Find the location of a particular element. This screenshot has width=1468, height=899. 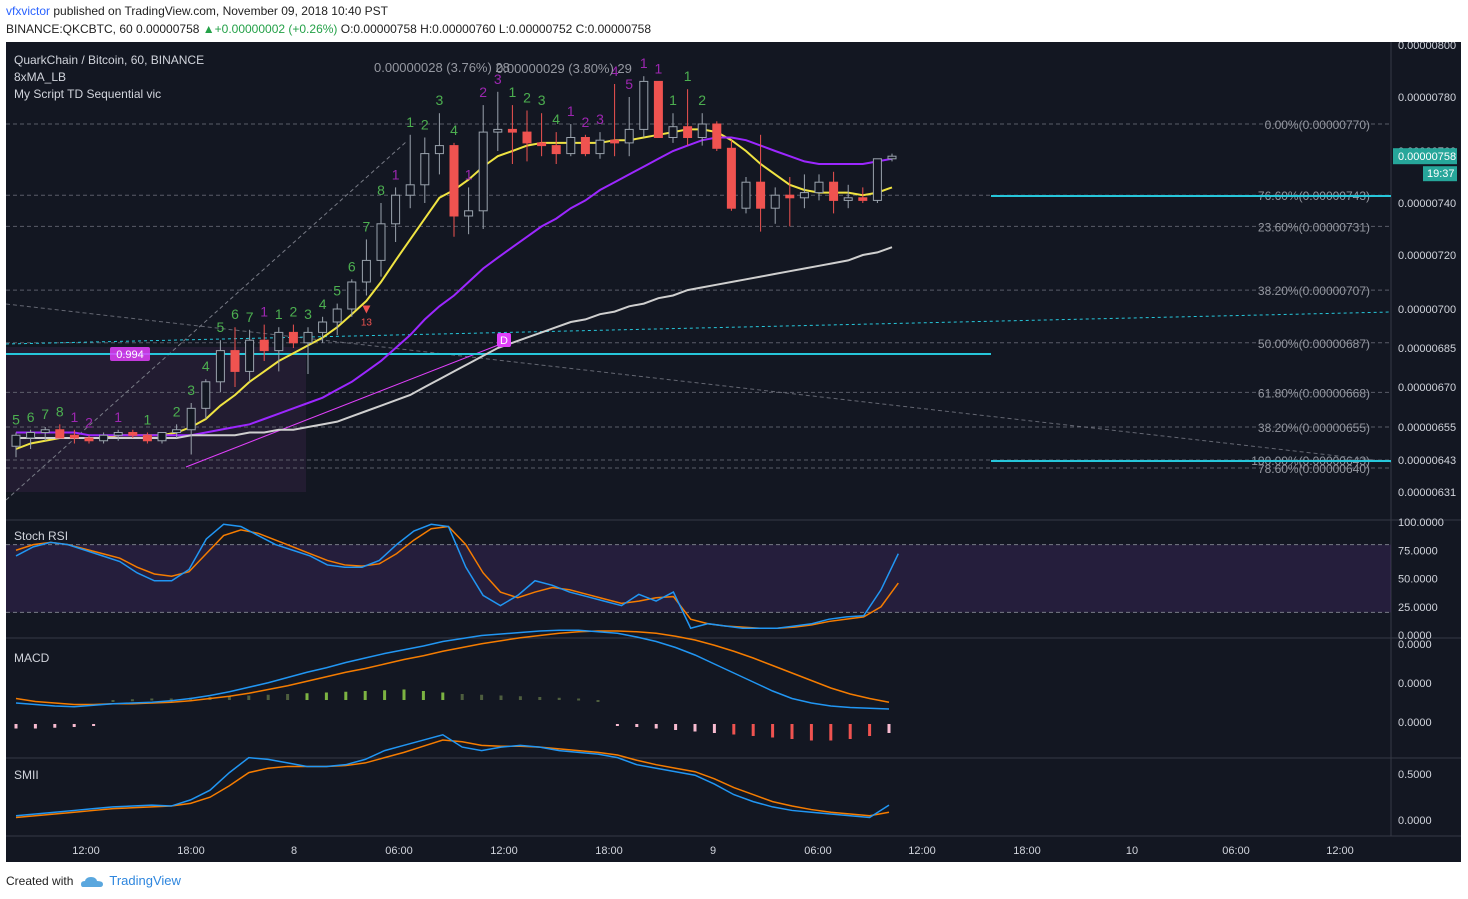

fib-level-label: 38.20%(0.00000707) is located at coordinates (1314, 291).